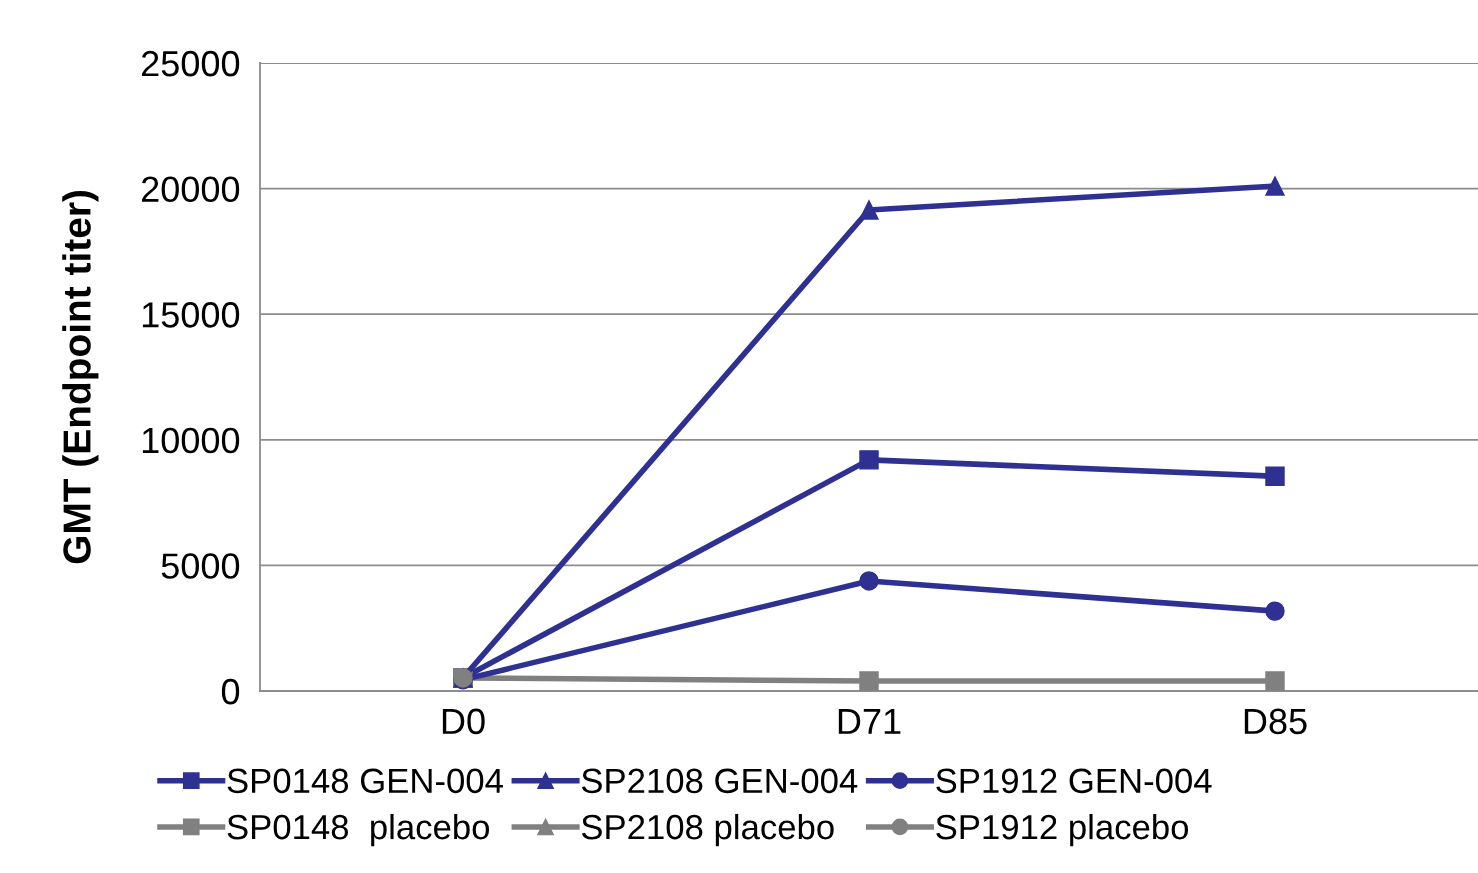 The width and height of the screenshot is (1478, 873). Describe the element at coordinates (463, 721) in the screenshot. I see `x-tick-label: D0` at that location.